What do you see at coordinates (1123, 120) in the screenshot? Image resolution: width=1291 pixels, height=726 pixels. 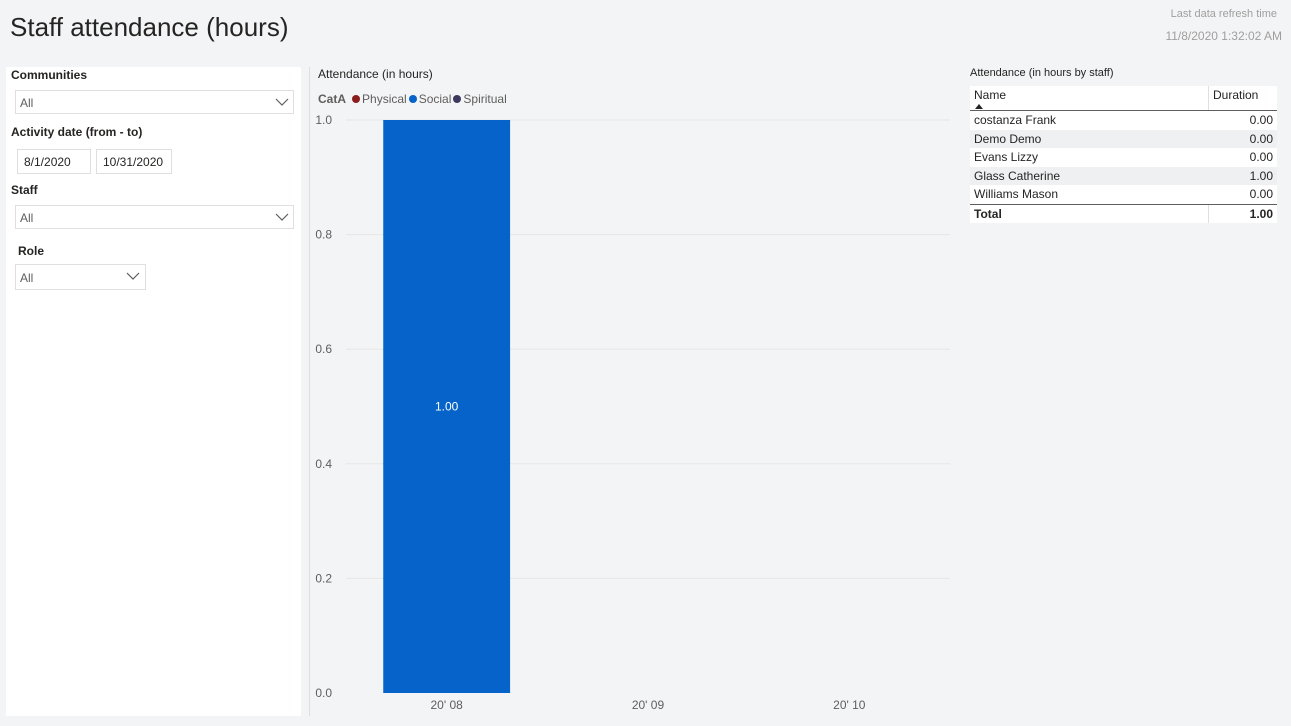 I see `table-row: costanza Frank 0.00` at bounding box center [1123, 120].